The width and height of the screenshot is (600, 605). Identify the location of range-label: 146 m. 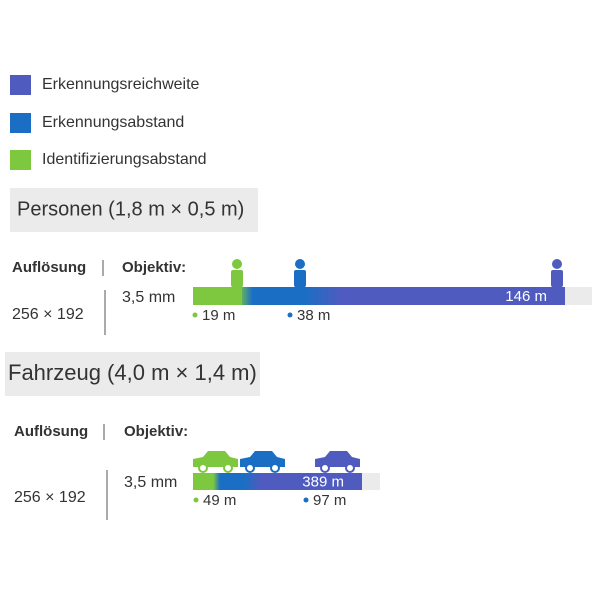
(526, 296).